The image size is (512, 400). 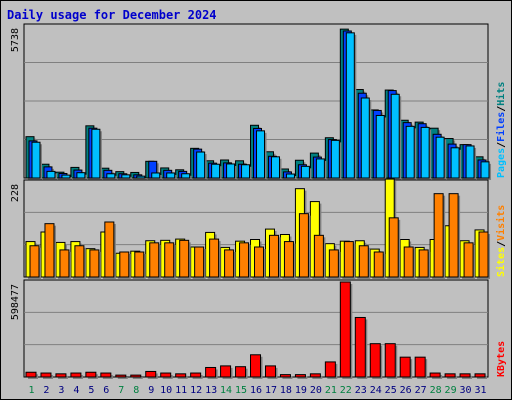 I want to click on day-label-5: 5, so click(x=91, y=390).